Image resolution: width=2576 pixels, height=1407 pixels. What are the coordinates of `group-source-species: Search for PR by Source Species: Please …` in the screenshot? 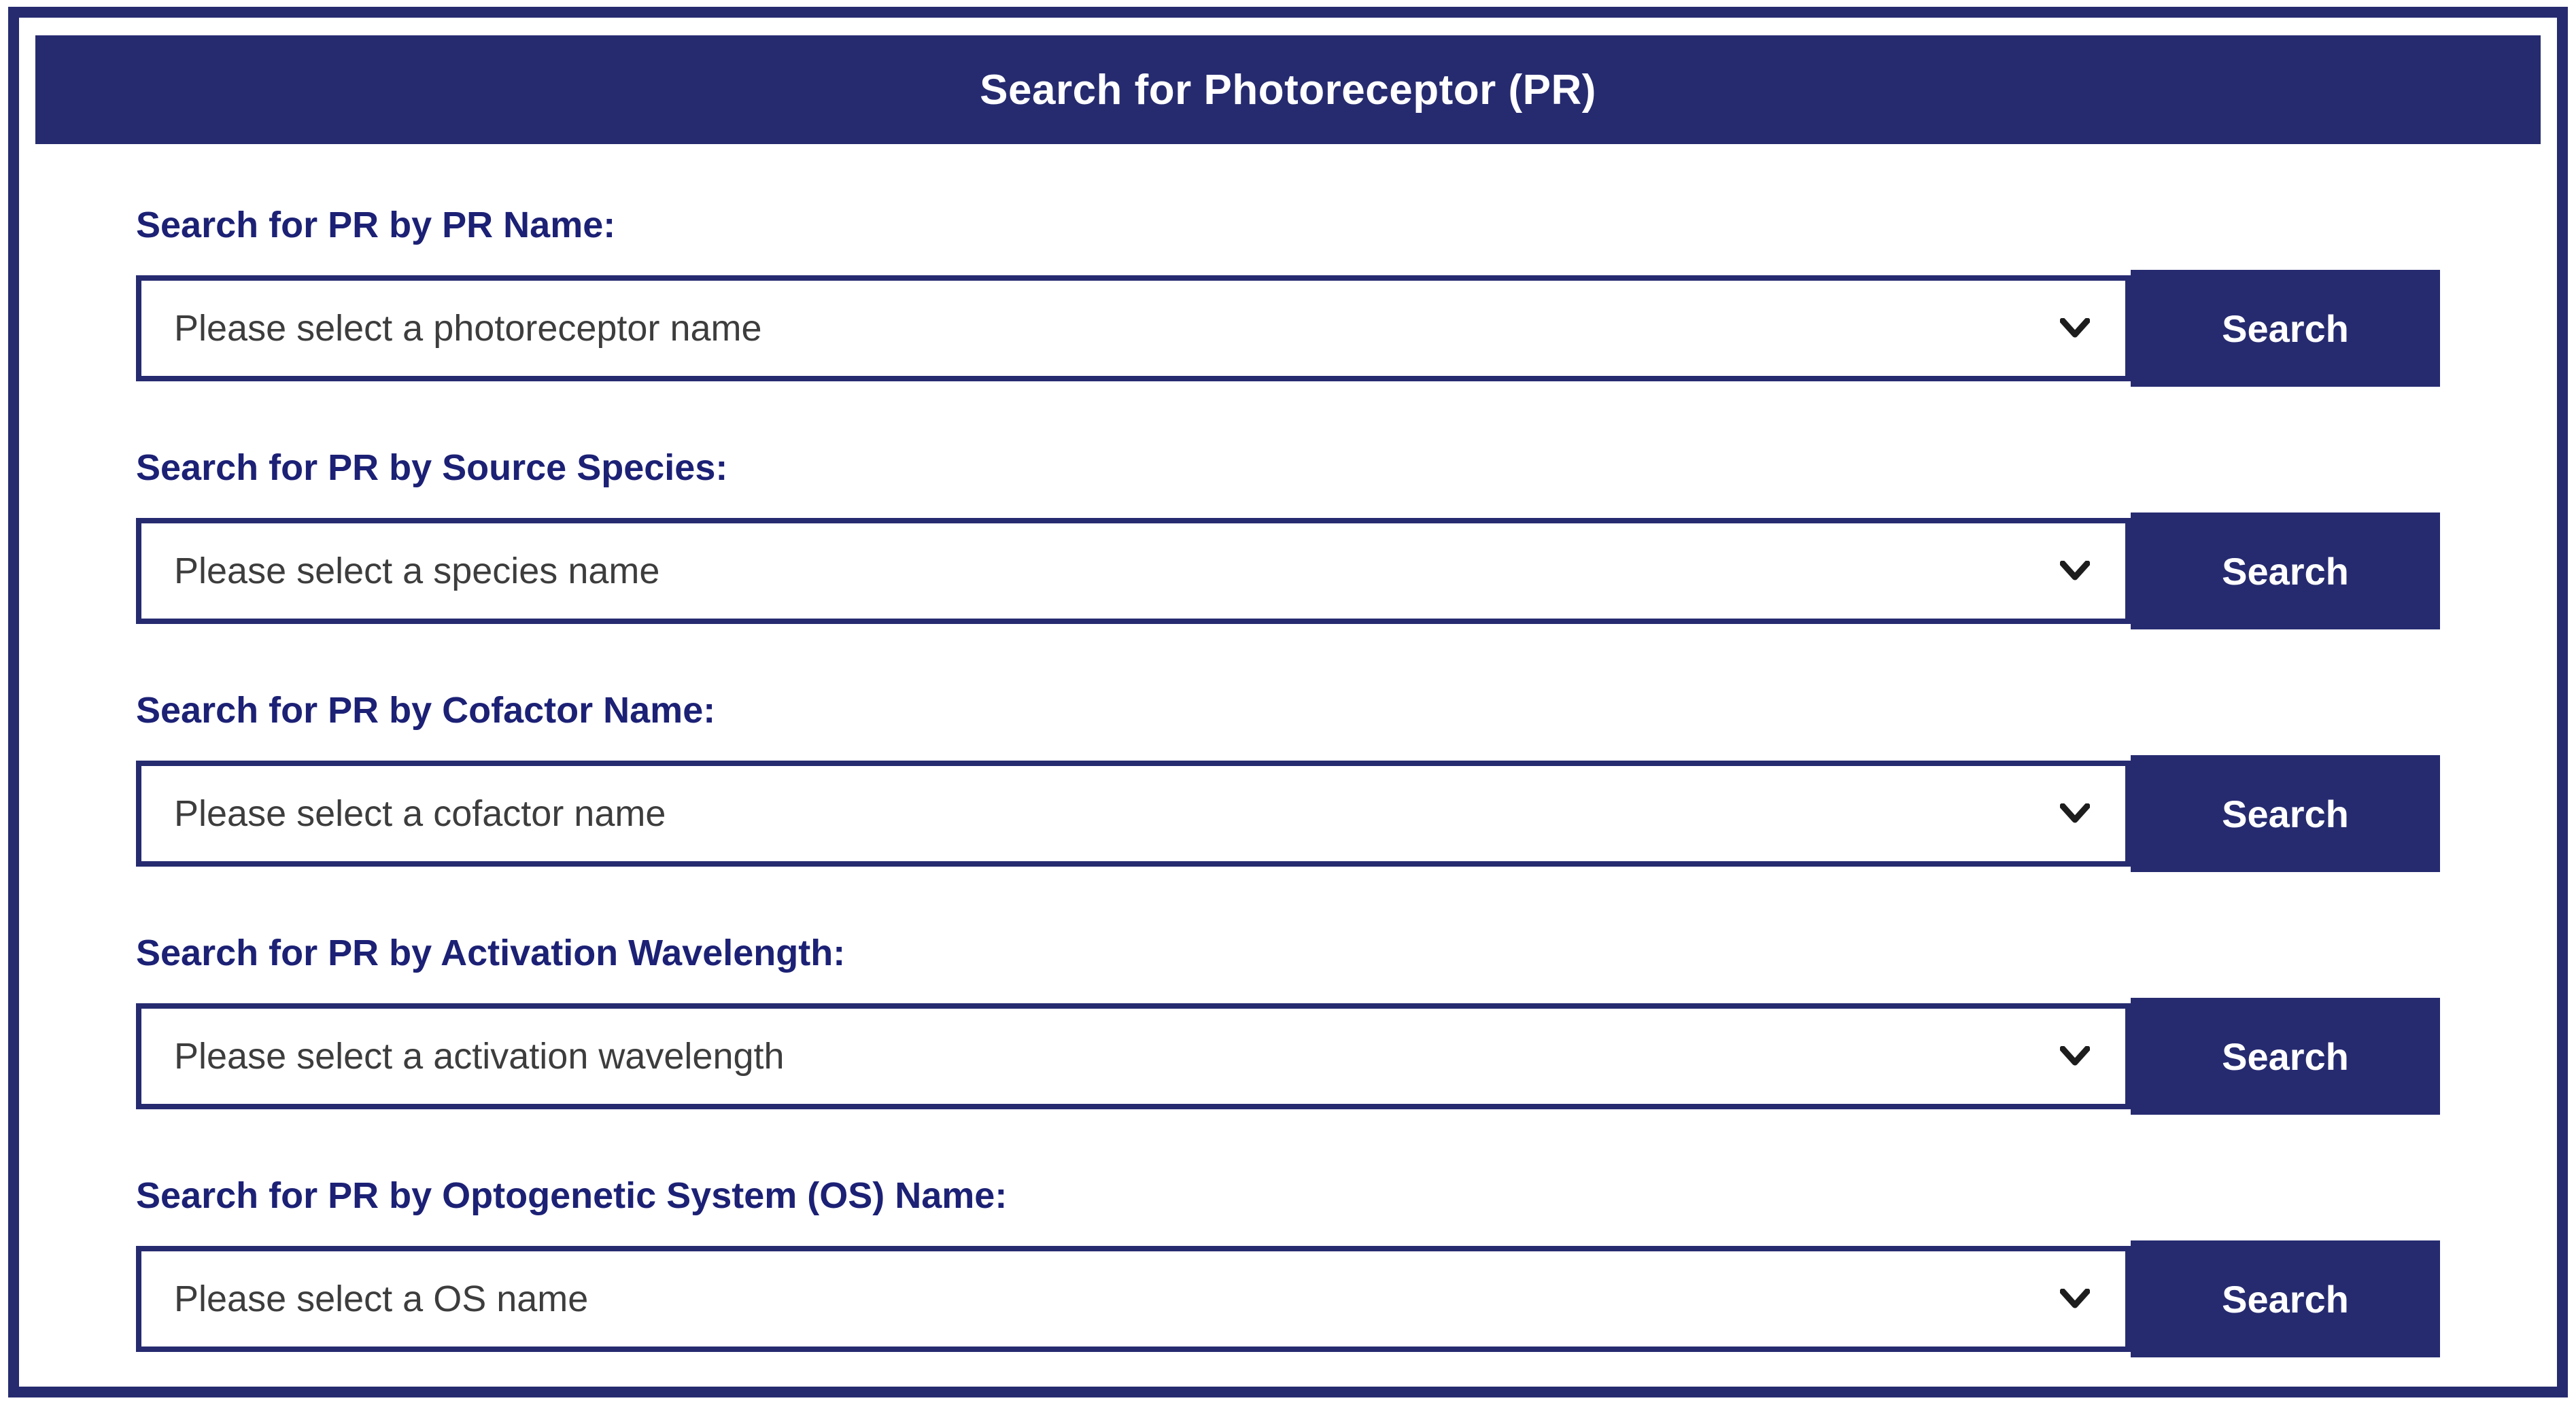 It's located at (1288, 538).